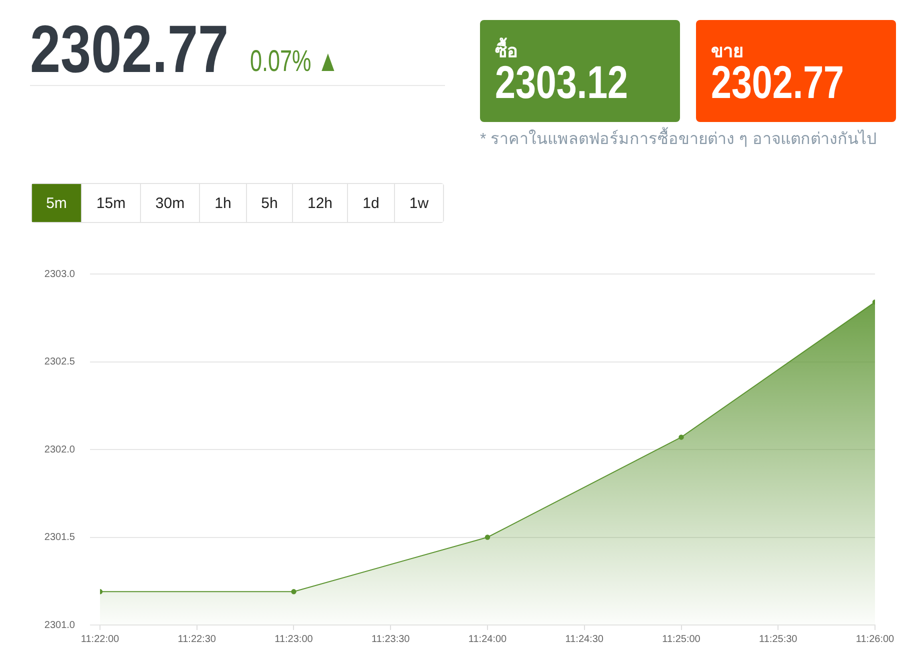 The width and height of the screenshot is (923, 650). I want to click on y-tick-label: 2301.5, so click(60, 537).